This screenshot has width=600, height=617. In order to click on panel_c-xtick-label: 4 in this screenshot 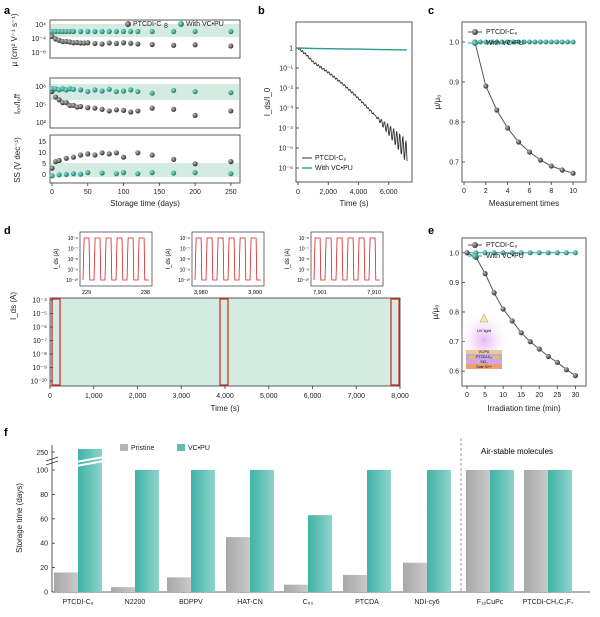, I will do `click(508, 191)`.